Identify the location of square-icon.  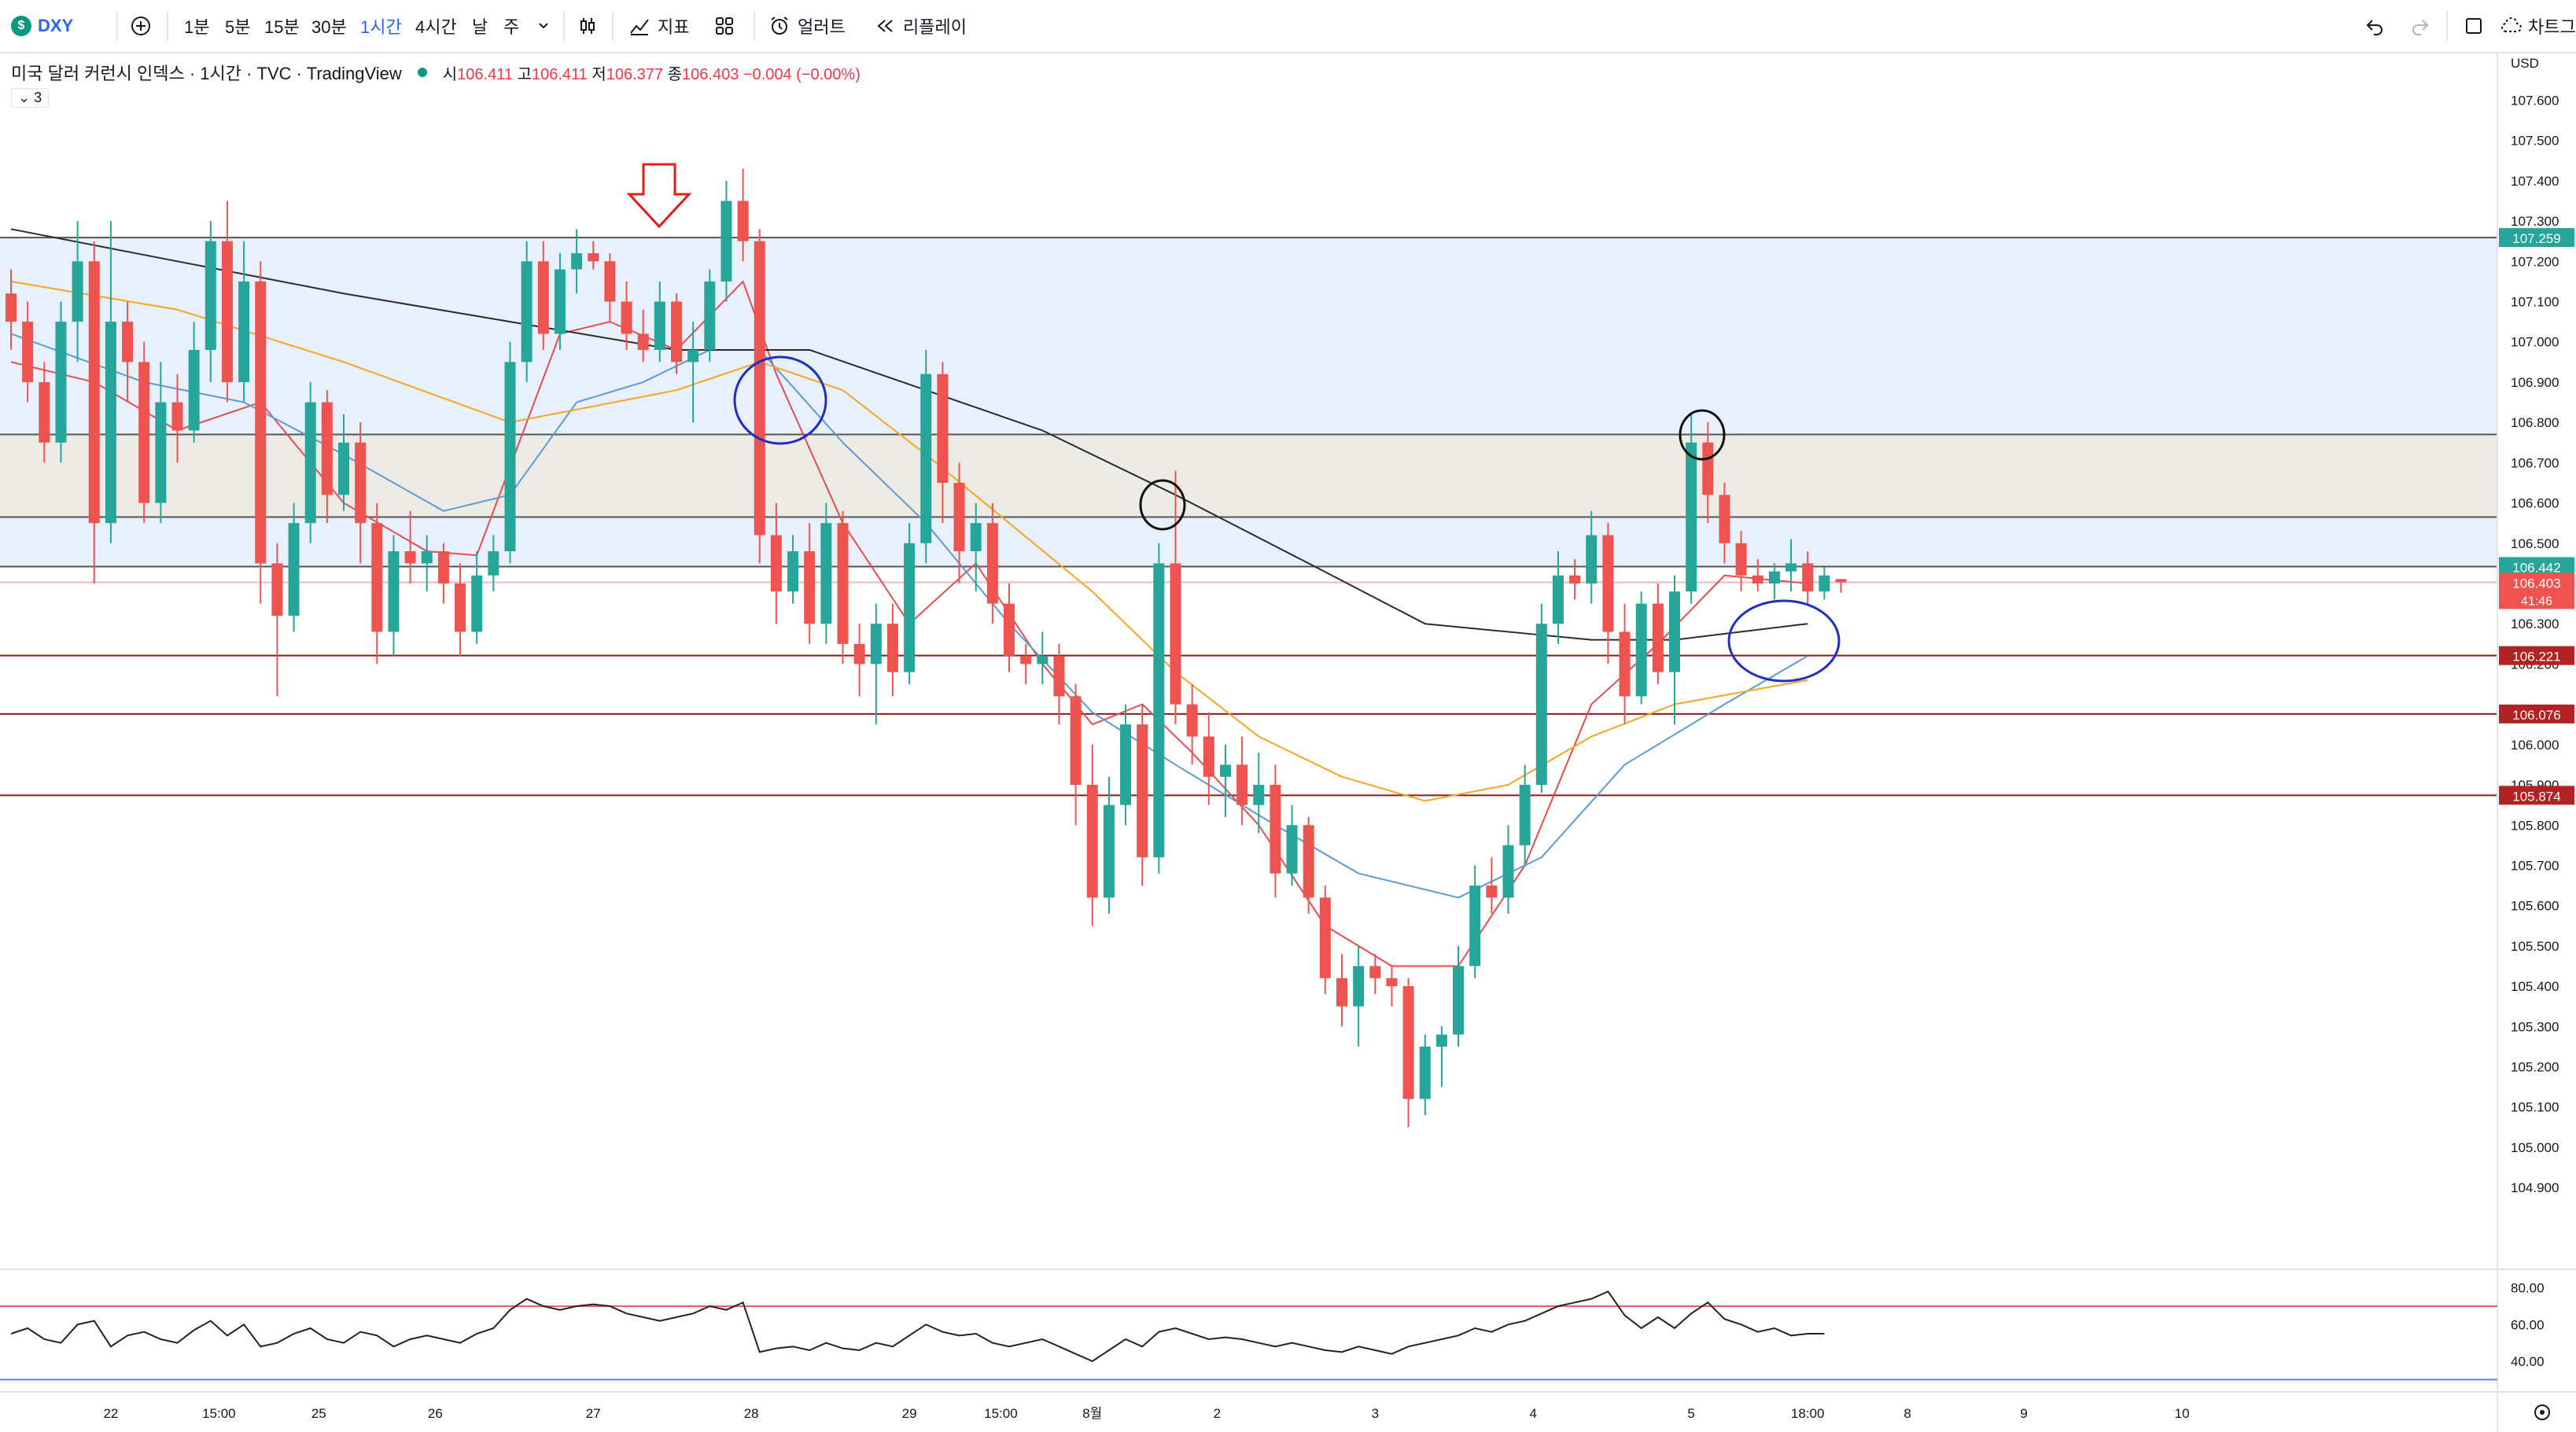
(2474, 26).